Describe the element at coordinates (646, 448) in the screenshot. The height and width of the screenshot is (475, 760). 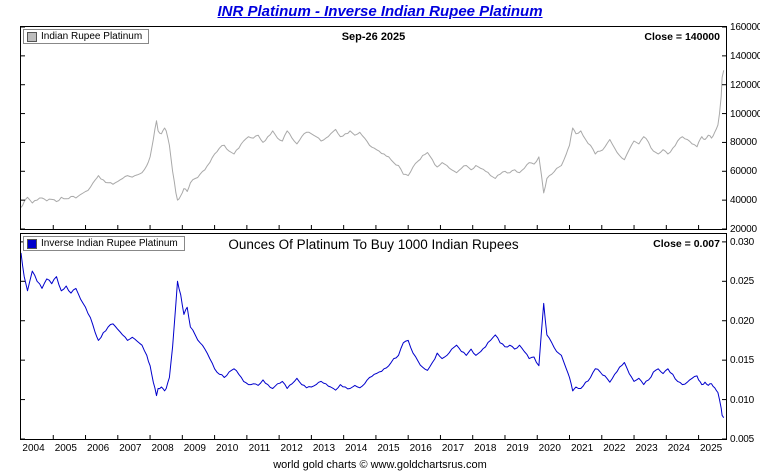
I see `x-year-label: 2023` at that location.